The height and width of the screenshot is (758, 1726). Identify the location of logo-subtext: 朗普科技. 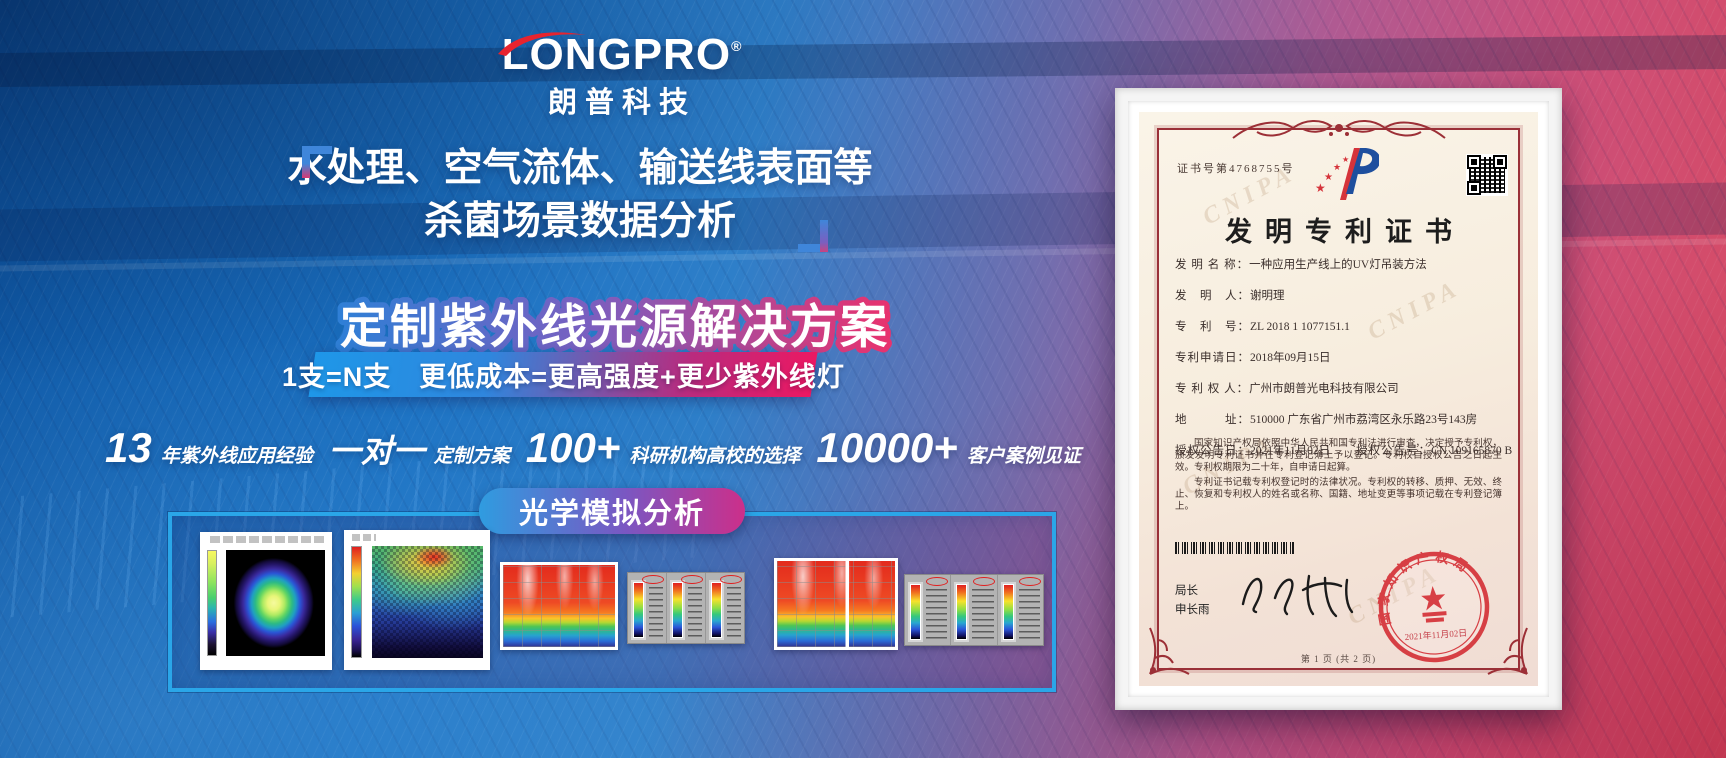
(621, 103).